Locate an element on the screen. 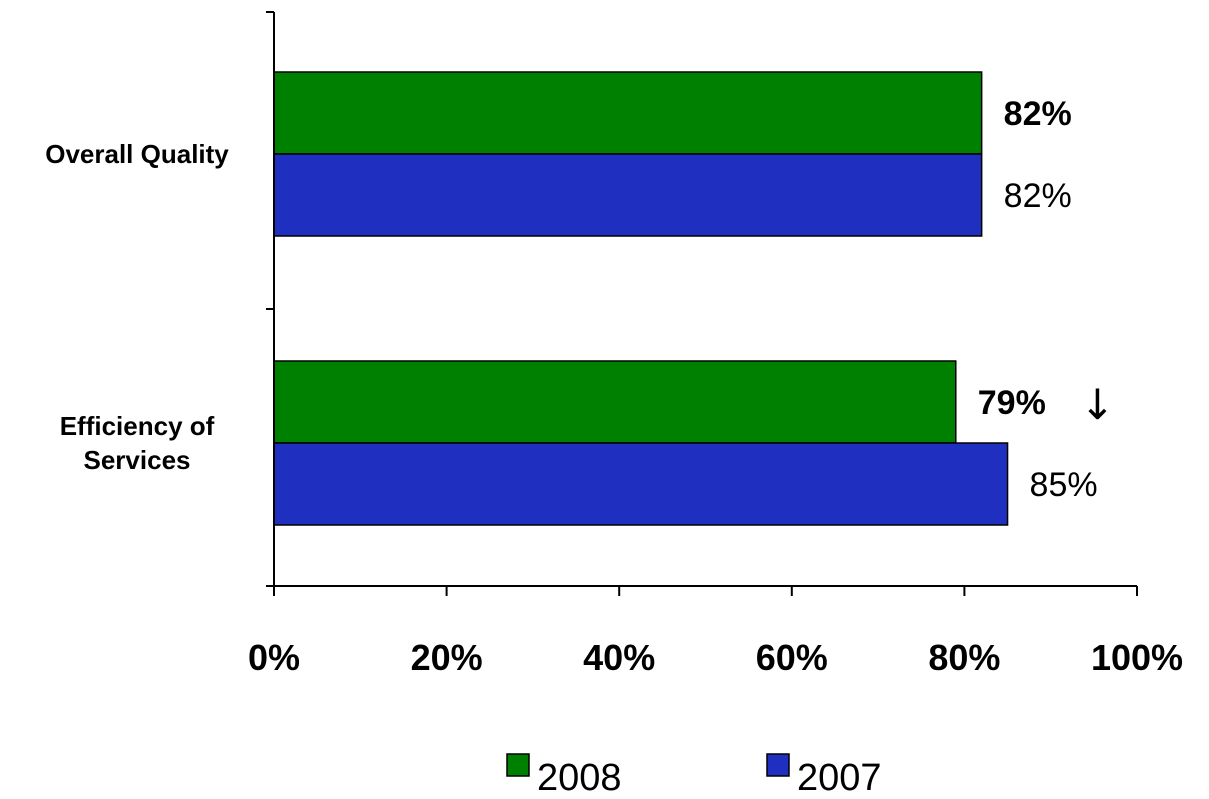  category-label-1: Efficiency of Services is located at coordinates (137, 443).